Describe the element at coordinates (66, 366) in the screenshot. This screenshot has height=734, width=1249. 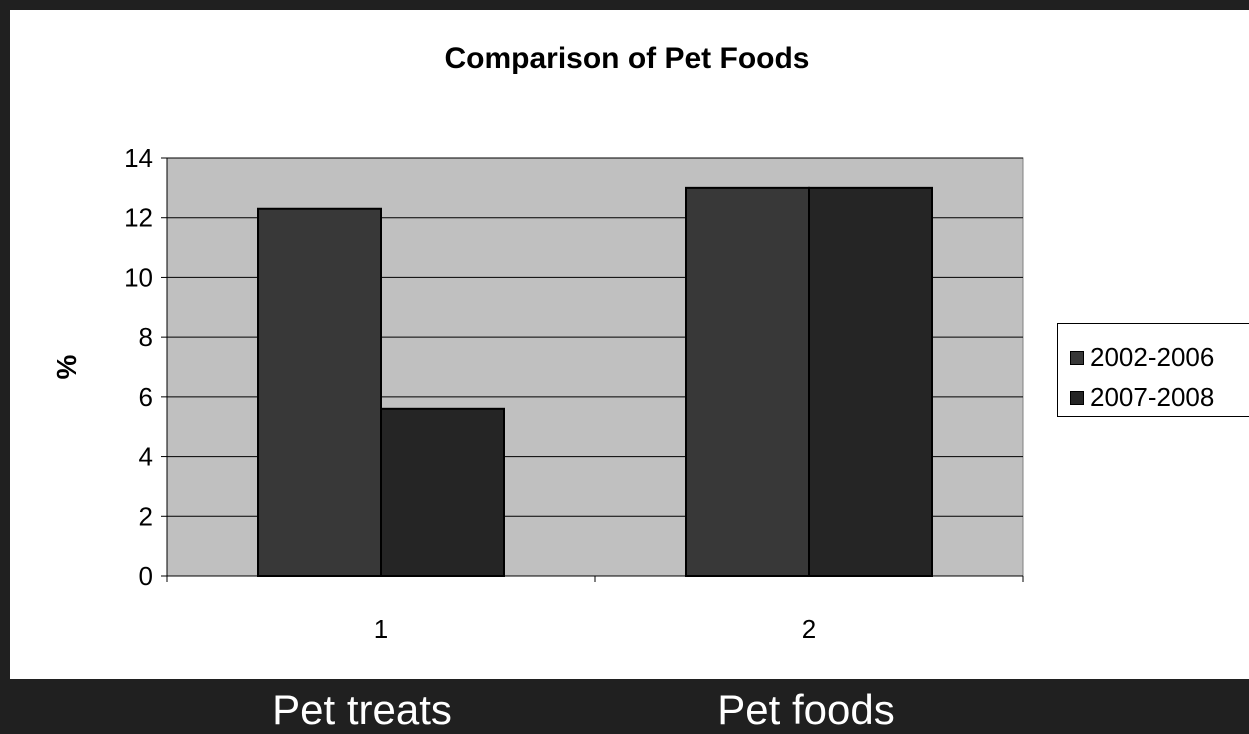
I see `y-axis-label: %` at that location.